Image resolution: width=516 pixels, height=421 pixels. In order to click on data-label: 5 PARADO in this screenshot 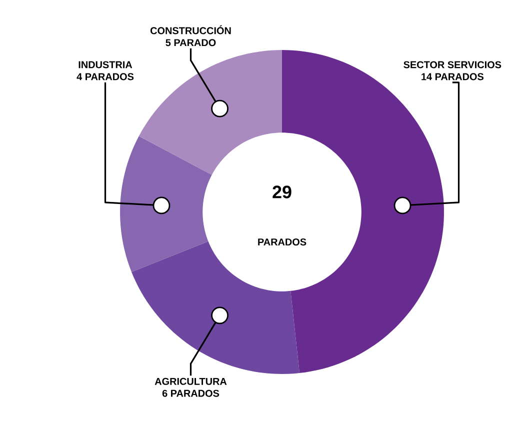, I will do `click(191, 42)`.